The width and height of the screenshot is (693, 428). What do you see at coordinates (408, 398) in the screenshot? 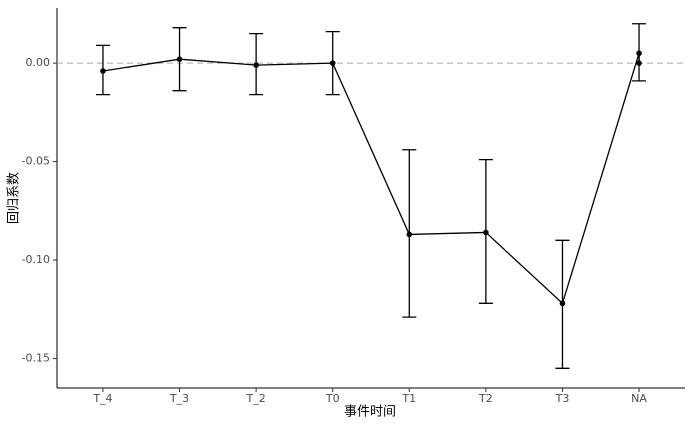
I see `x-tick-label: T1` at bounding box center [408, 398].